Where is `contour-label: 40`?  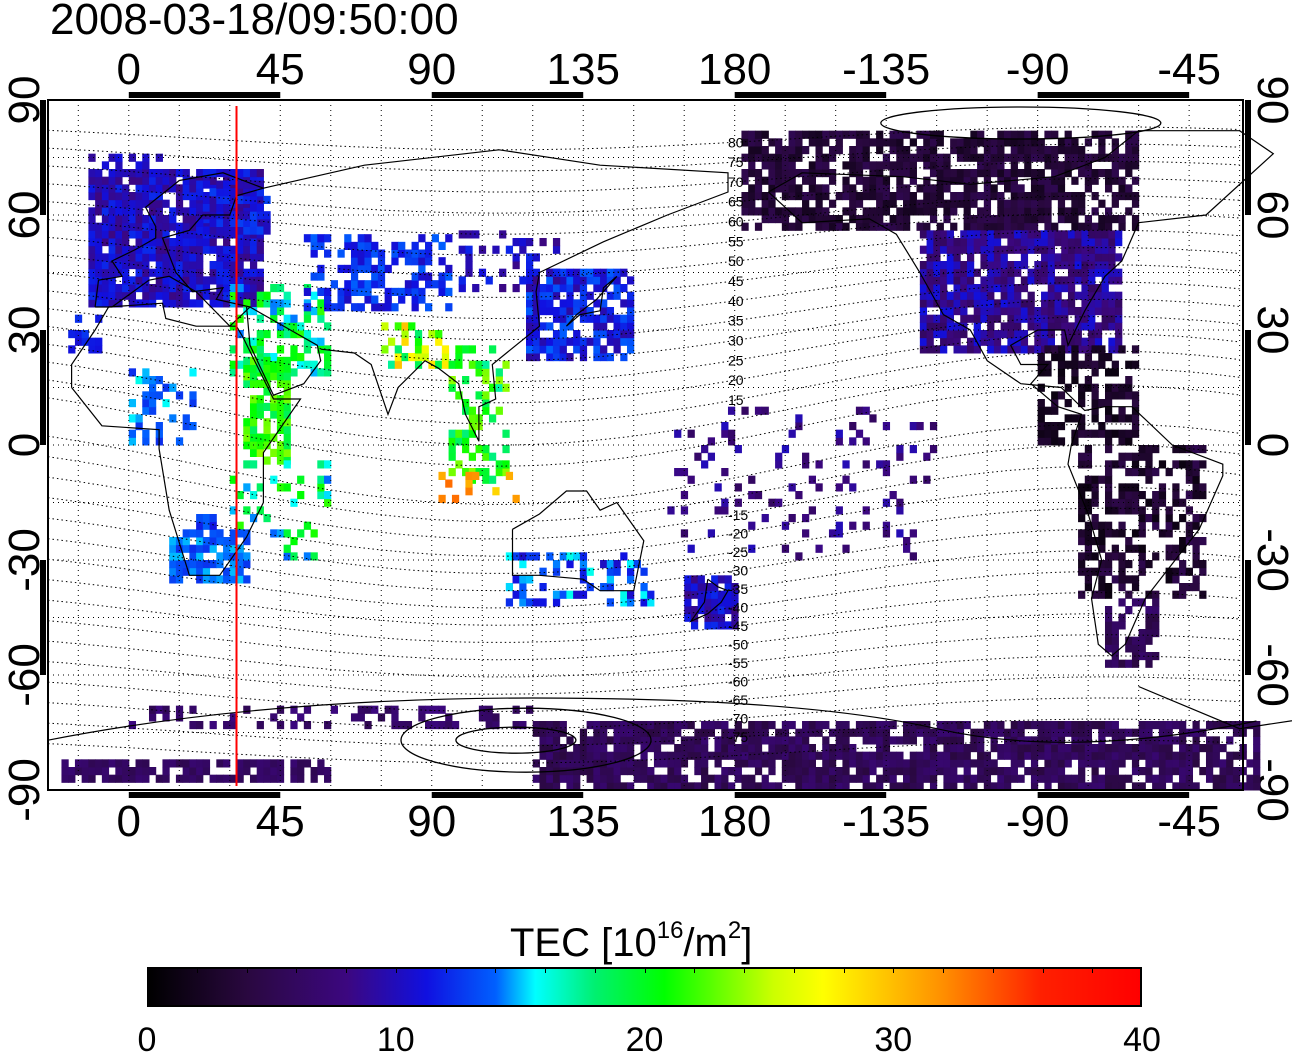 contour-label: 40 is located at coordinates (736, 301).